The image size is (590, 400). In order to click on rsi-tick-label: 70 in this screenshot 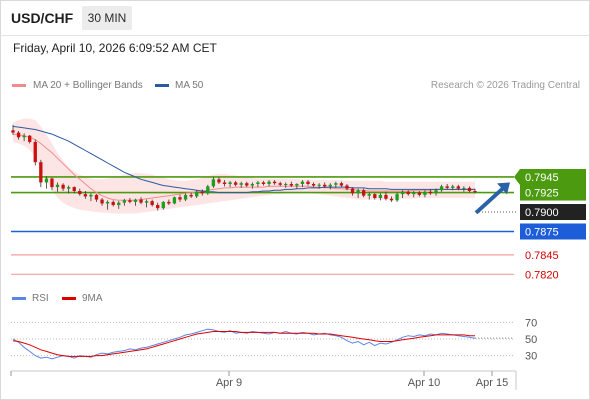, I will do `click(531, 323)`.